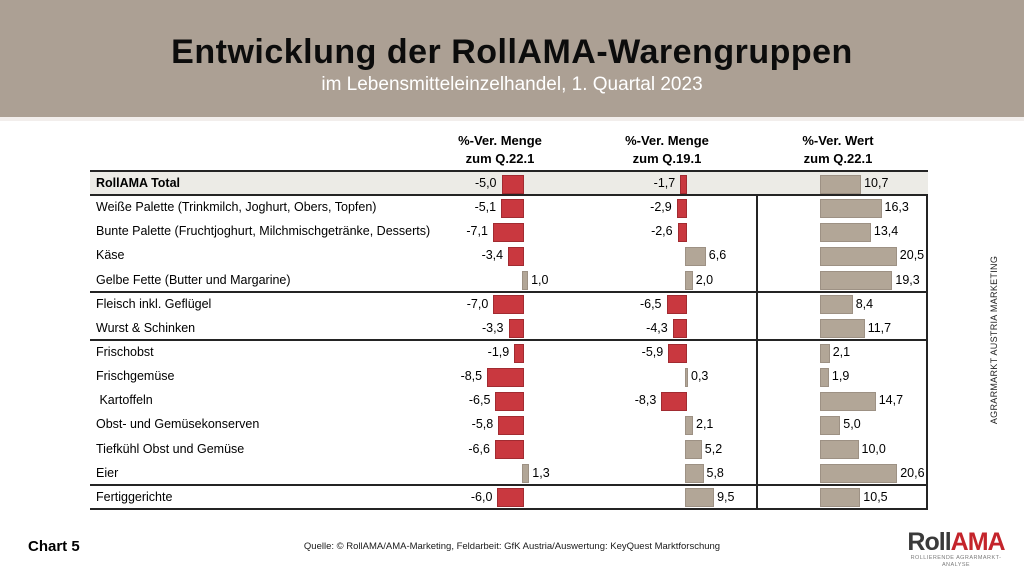 The height and width of the screenshot is (571, 1024). What do you see at coordinates (477, 231) in the screenshot?
I see `value-label: -7,1` at bounding box center [477, 231].